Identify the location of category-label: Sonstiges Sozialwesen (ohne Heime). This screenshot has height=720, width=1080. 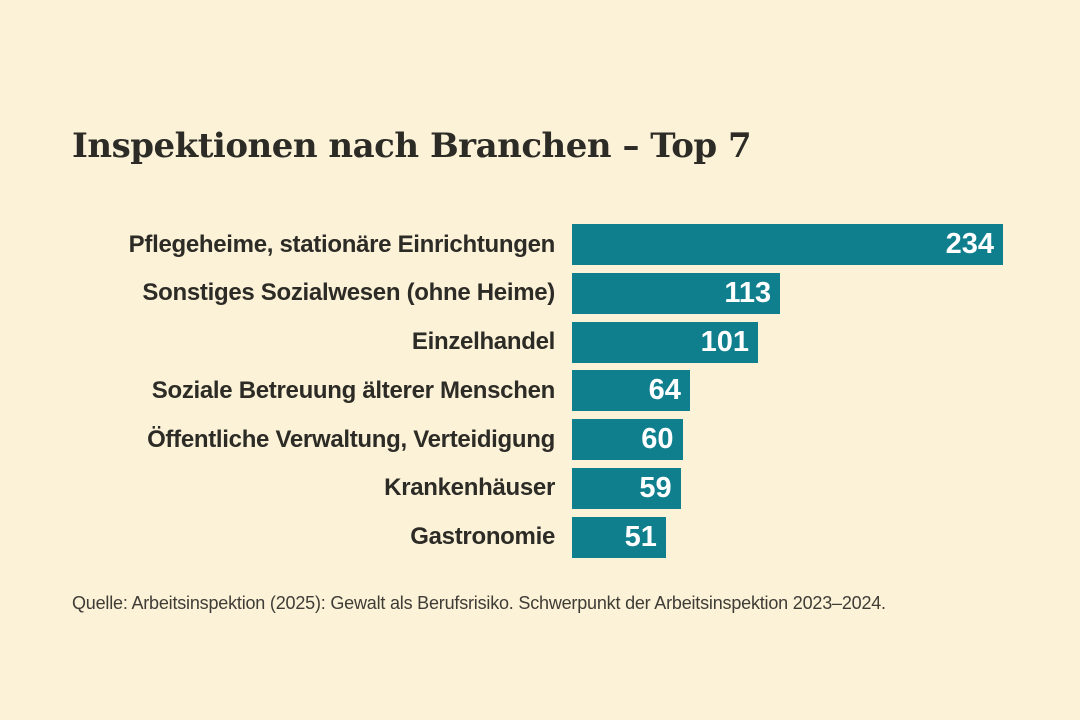
(348, 293).